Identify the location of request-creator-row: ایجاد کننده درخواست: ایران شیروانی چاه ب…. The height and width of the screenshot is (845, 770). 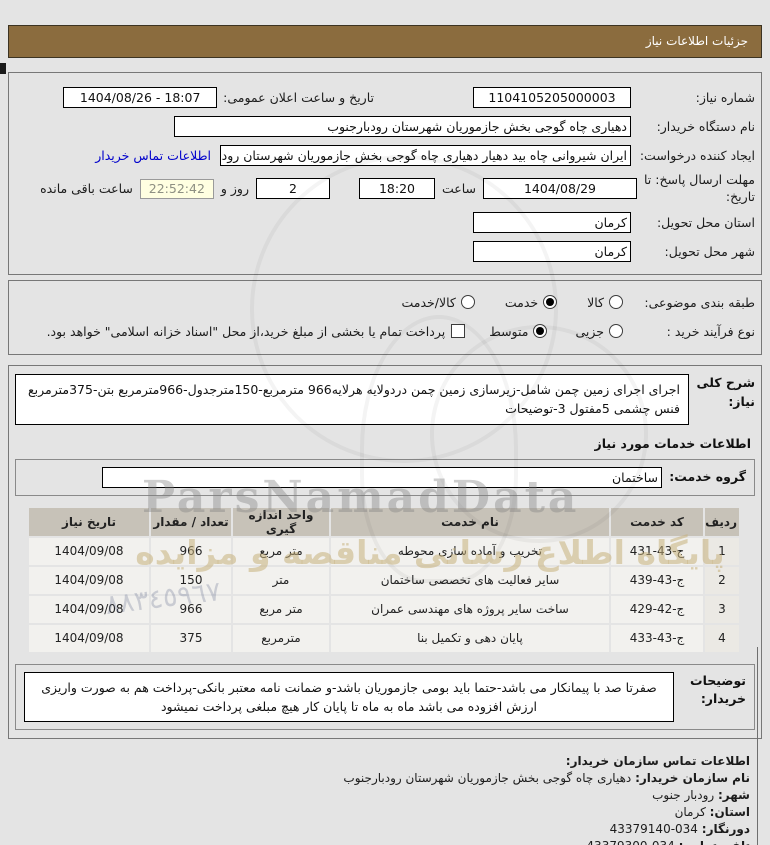
(384, 155).